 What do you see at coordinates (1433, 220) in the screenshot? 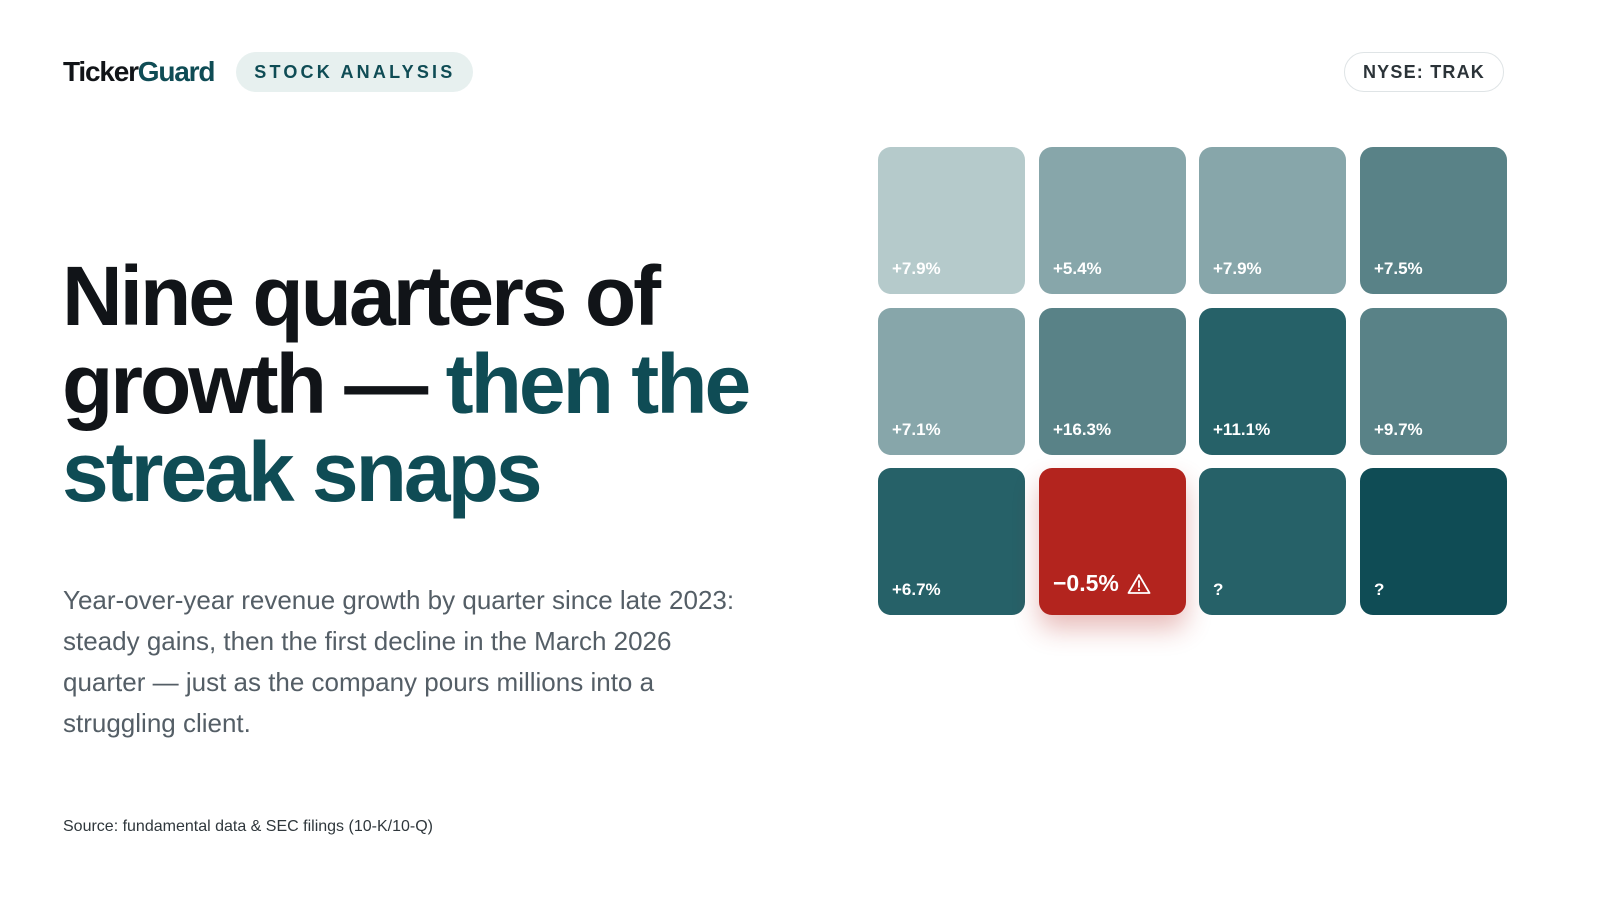
I see `heatmap-tile: +7.5%` at bounding box center [1433, 220].